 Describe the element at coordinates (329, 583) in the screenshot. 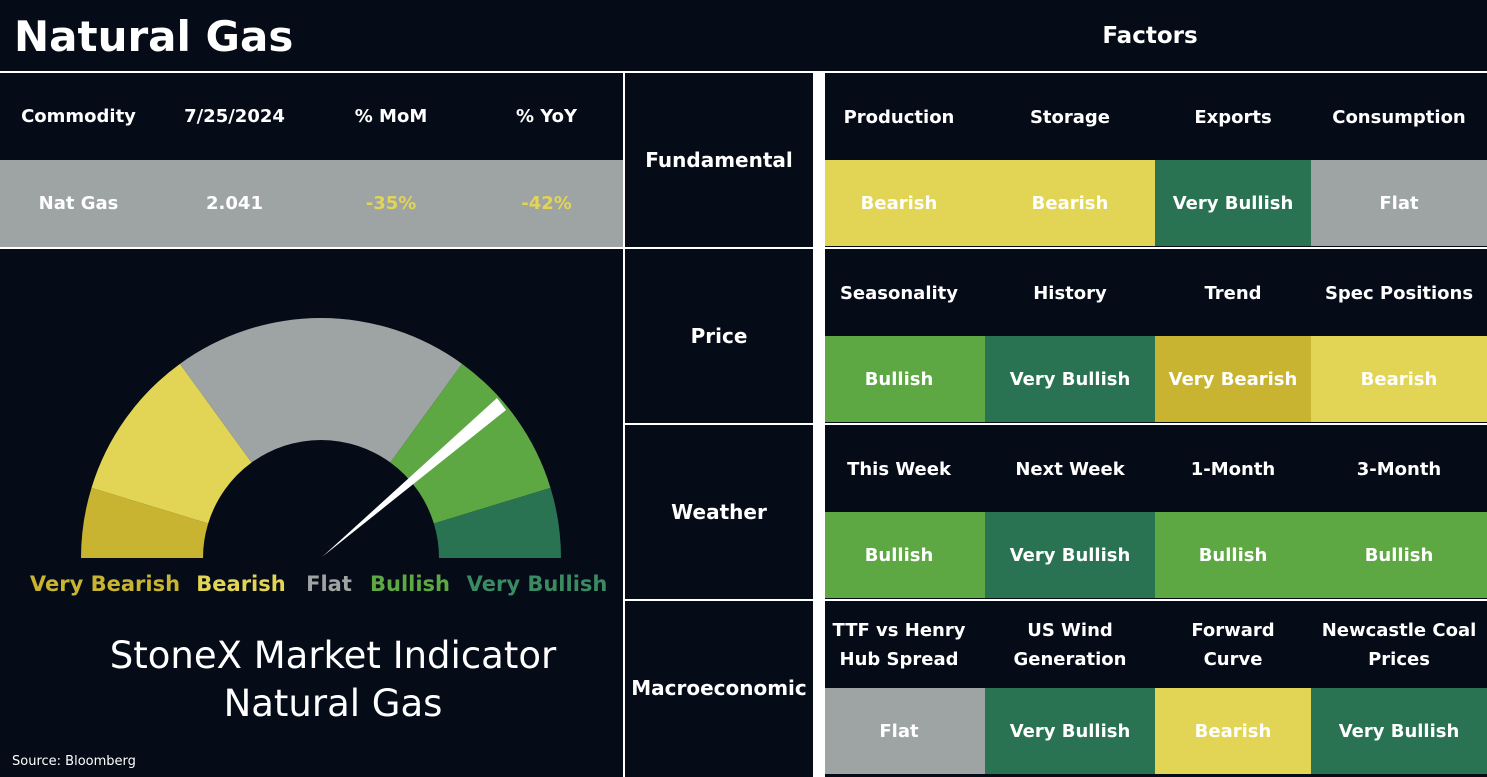

I see `gauge-label: Flat` at that location.